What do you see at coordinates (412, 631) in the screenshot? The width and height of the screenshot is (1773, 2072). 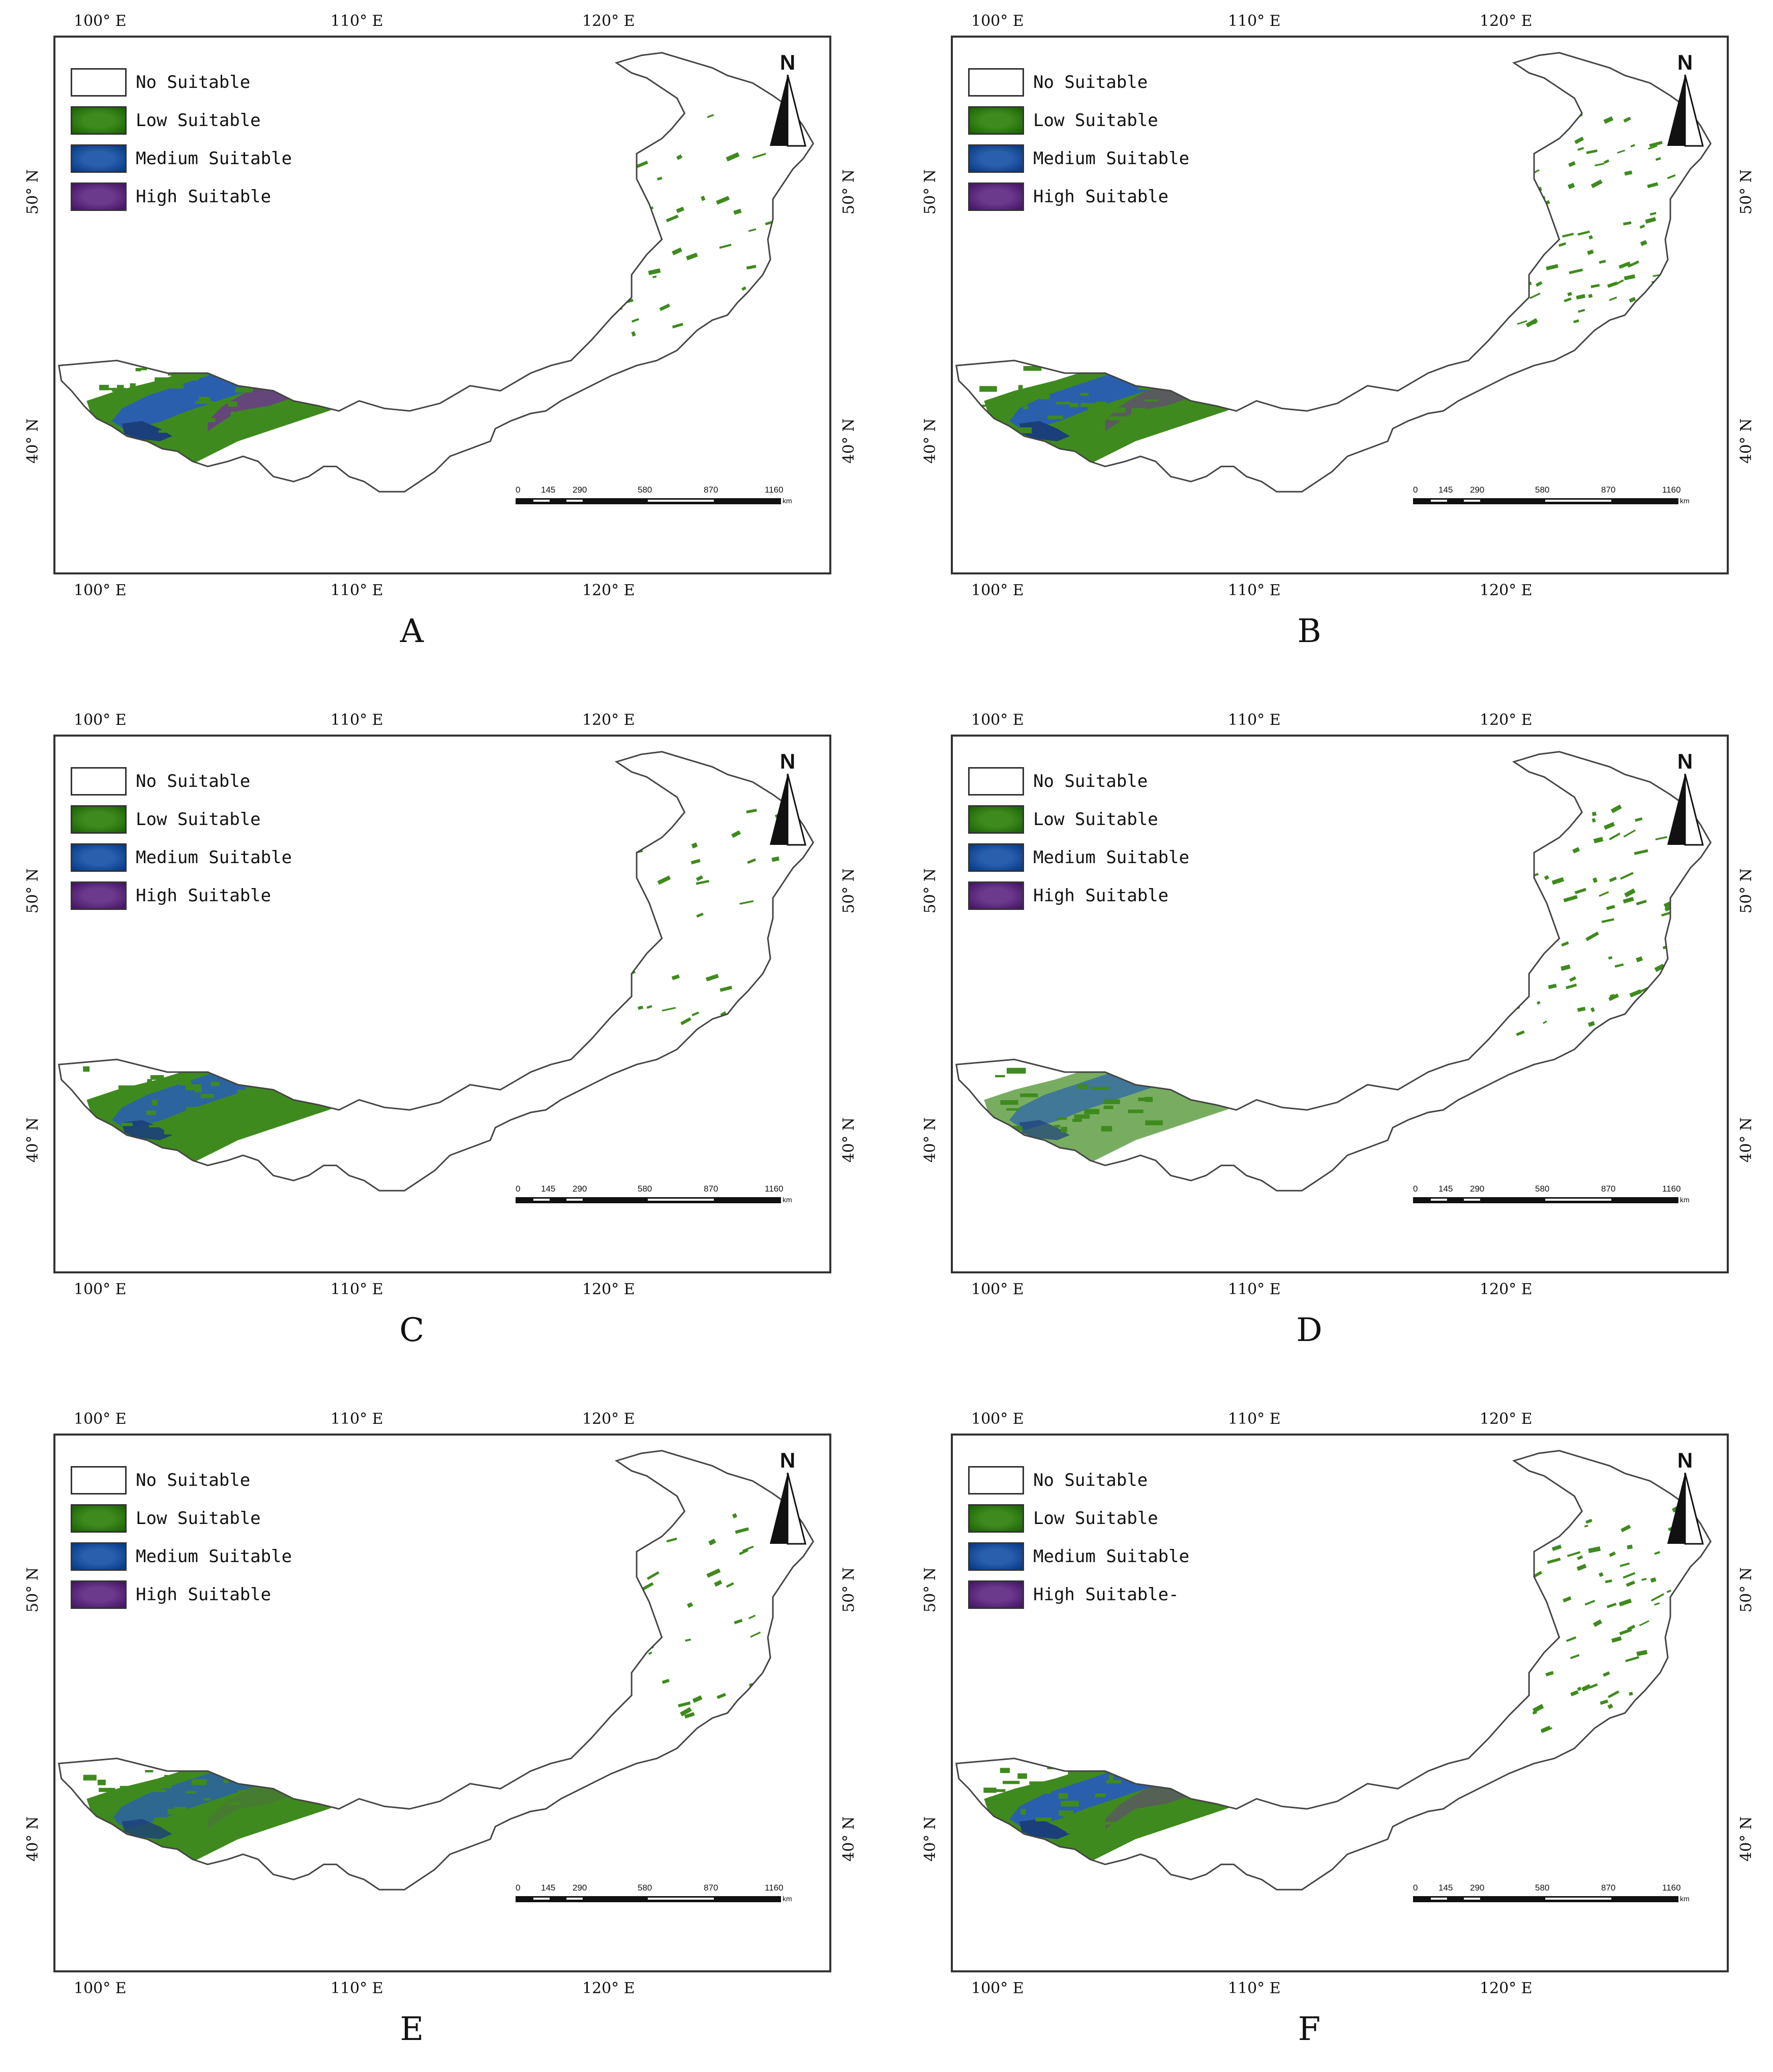 I see `panel-label: A` at bounding box center [412, 631].